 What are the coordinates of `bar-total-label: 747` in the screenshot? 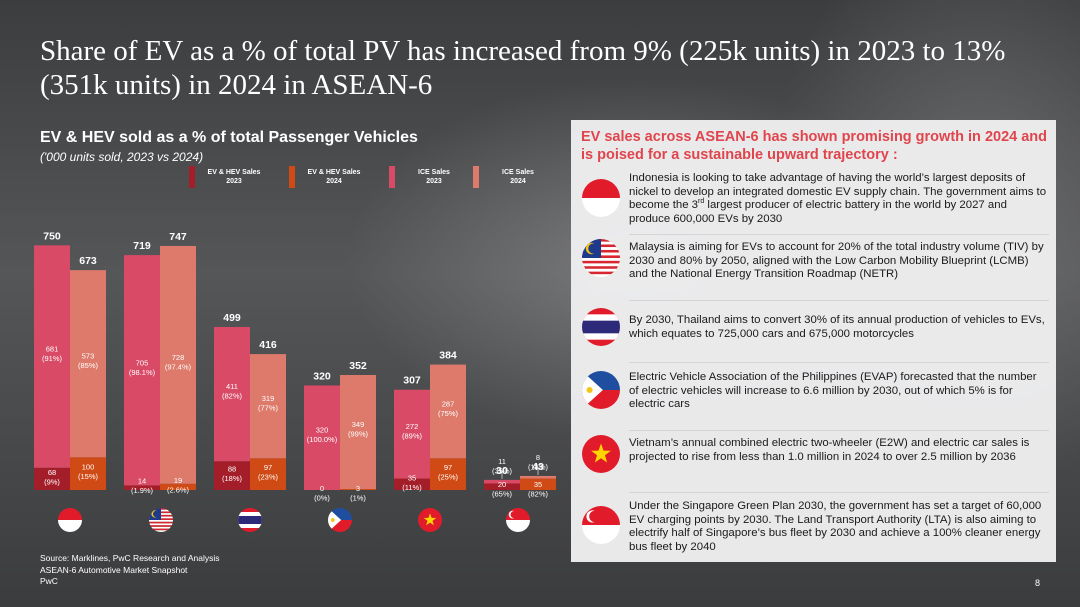 It's located at (178, 237).